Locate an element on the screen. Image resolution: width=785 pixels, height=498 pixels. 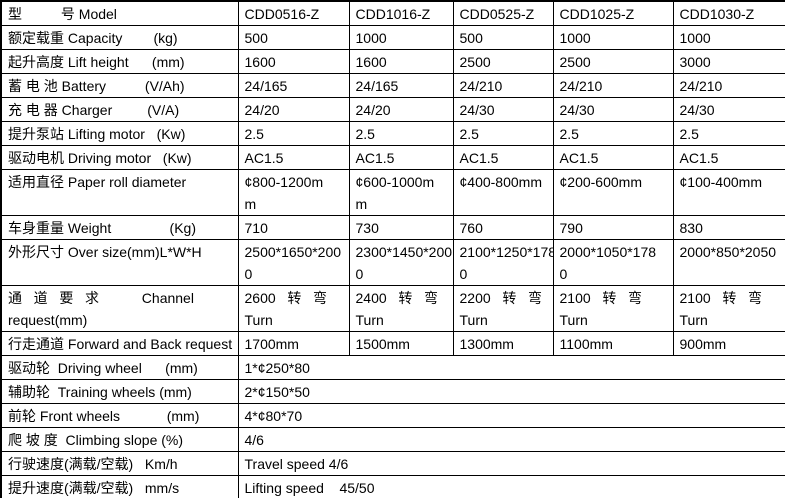
spec-value-span: 2*¢150*50 is located at coordinates (511, 391).